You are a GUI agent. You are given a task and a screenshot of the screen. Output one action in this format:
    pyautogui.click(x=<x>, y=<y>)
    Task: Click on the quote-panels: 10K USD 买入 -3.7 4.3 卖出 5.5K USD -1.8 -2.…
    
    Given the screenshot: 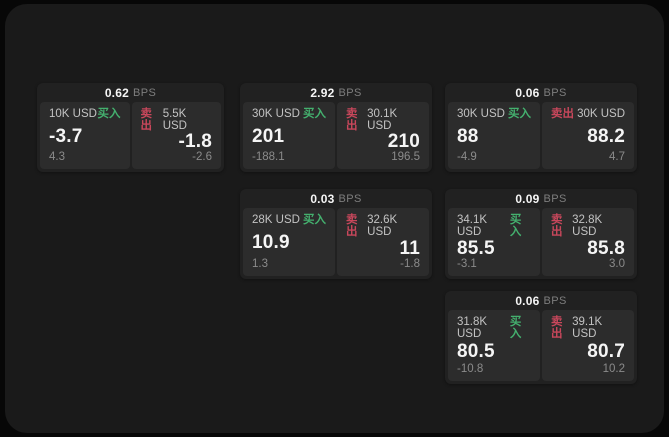 What is the action you would take?
    pyautogui.click(x=130, y=135)
    